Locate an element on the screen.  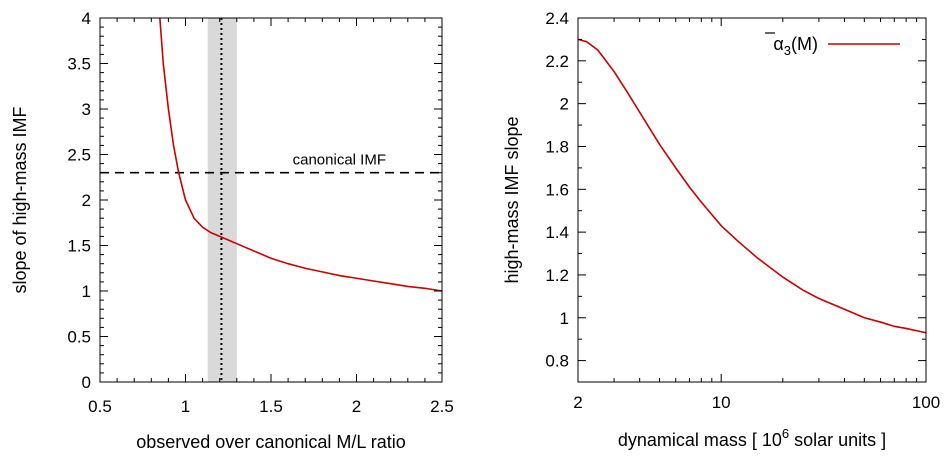
left-y-tick-label: 0.5 is located at coordinates (79, 337).